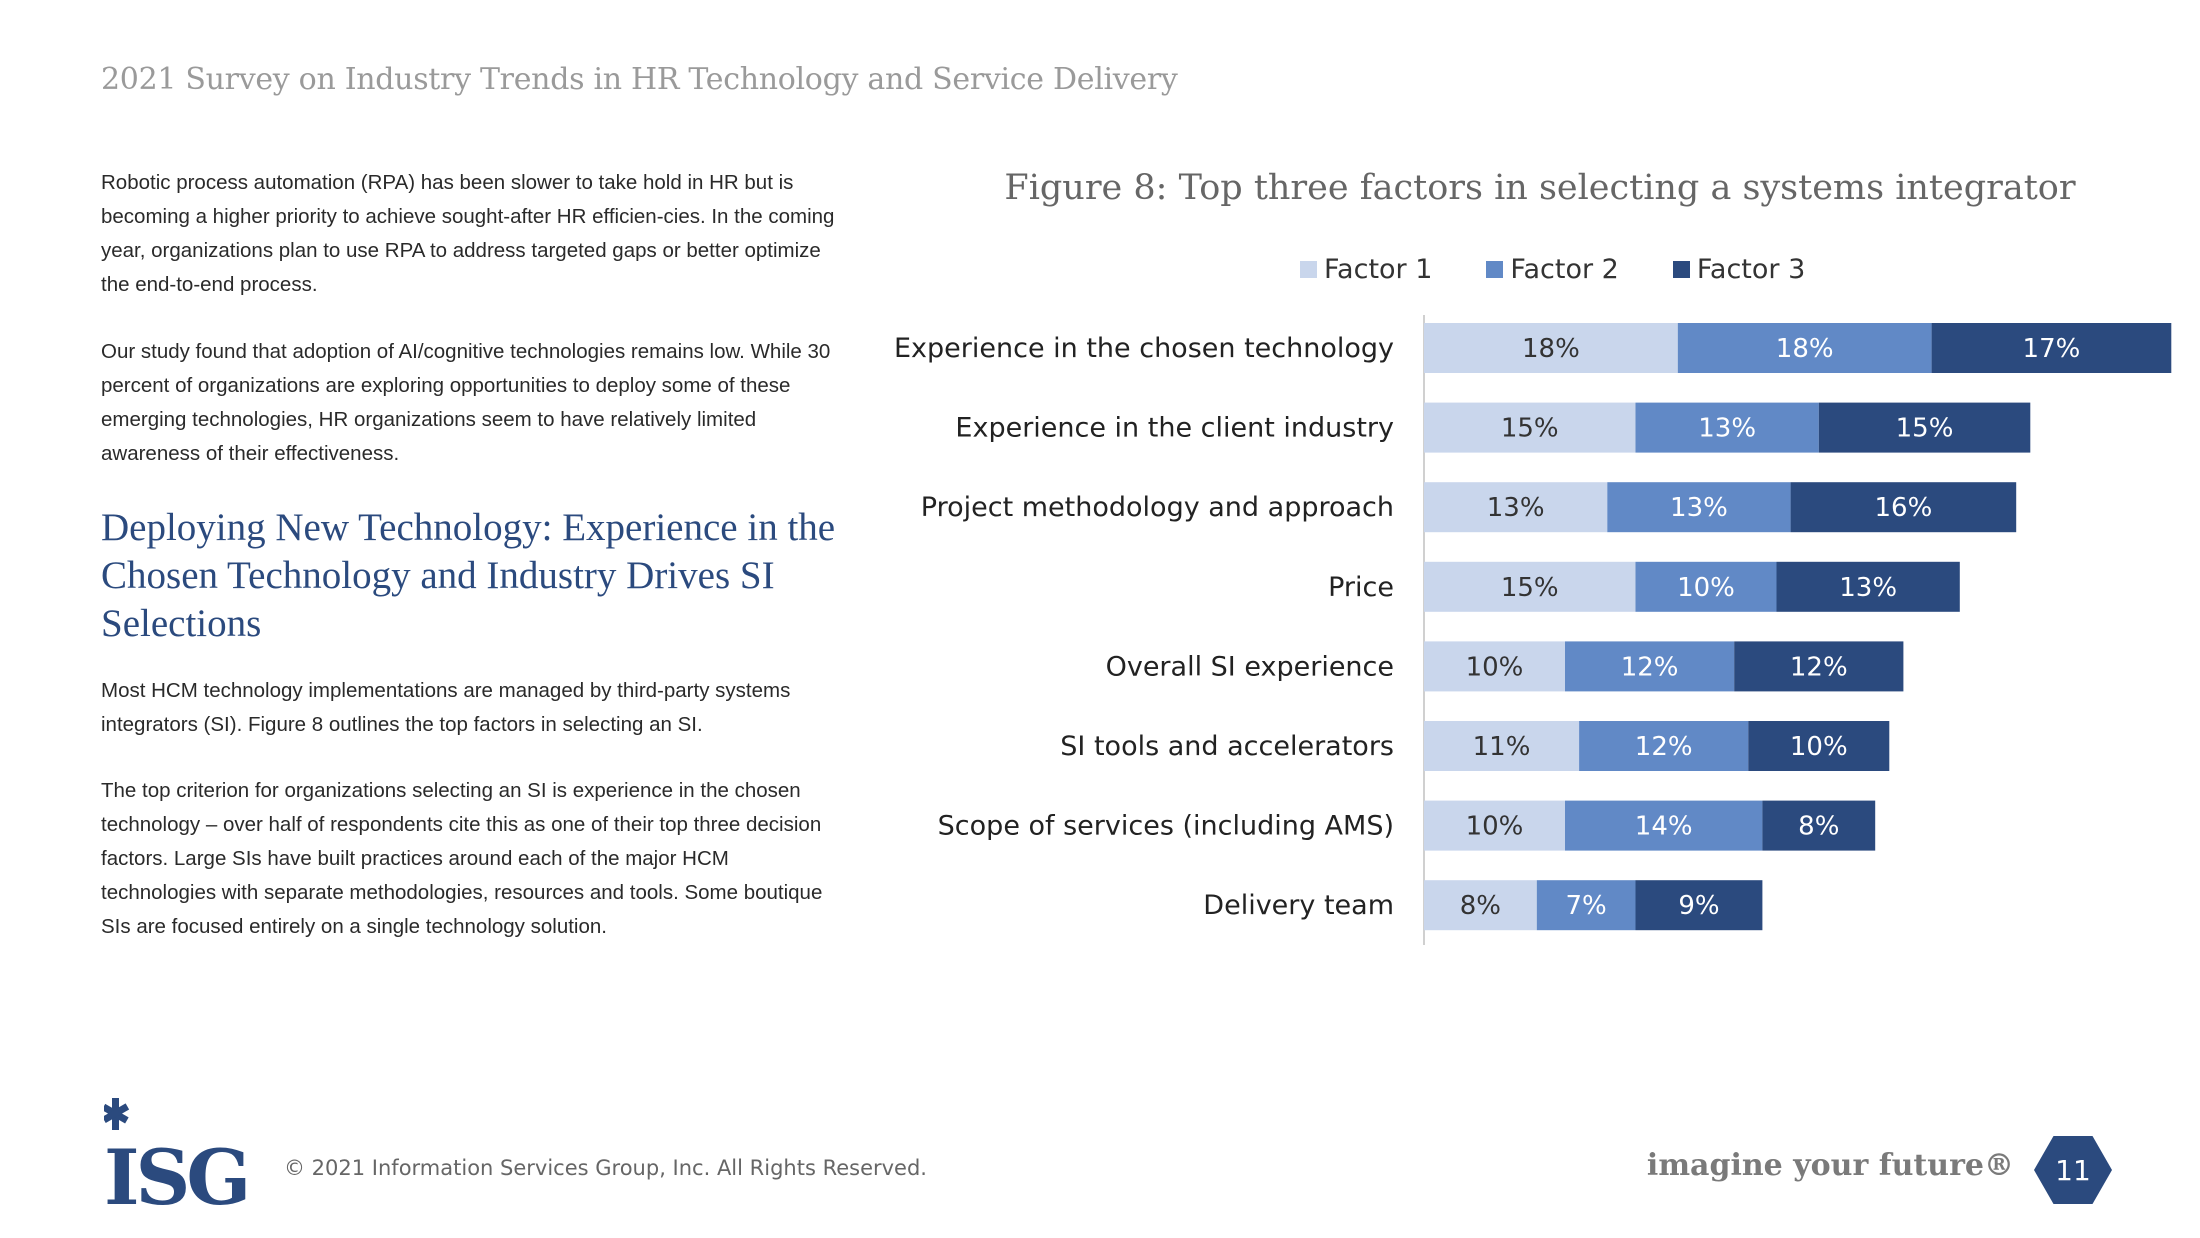  What do you see at coordinates (1564, 269) in the screenshot?
I see `legend-label: Factor 2` at bounding box center [1564, 269].